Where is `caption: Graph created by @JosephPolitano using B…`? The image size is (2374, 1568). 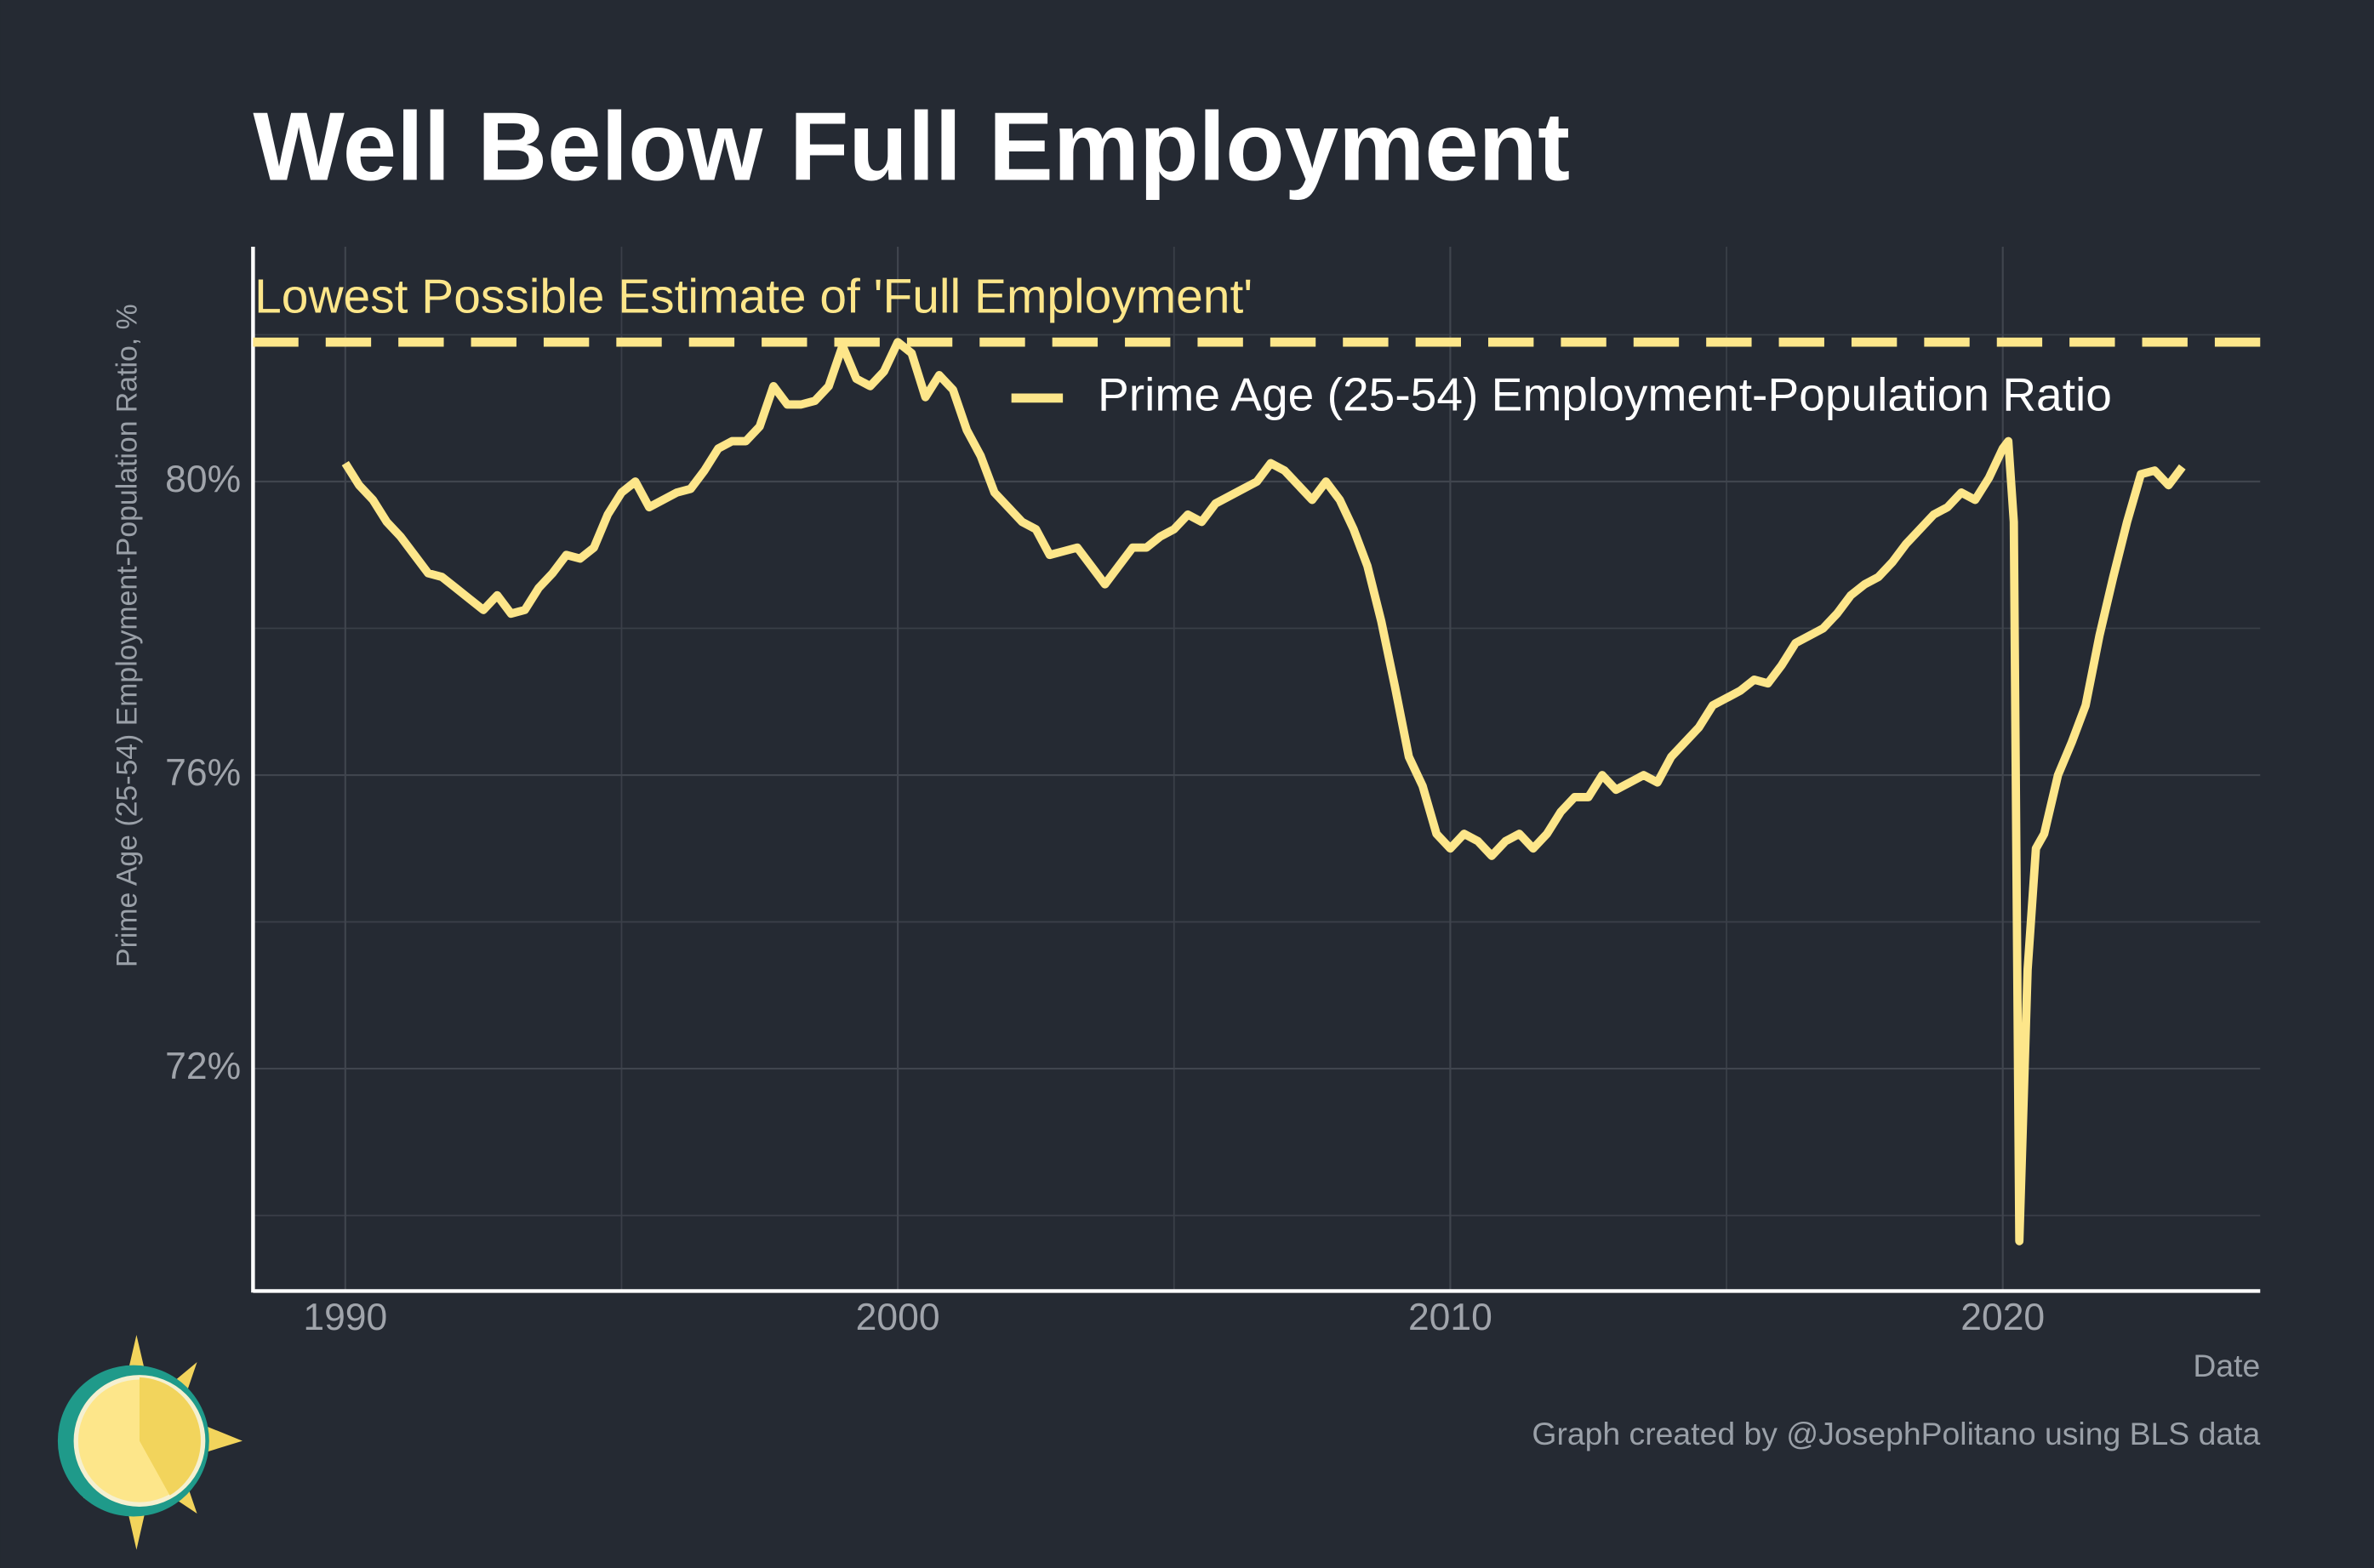 caption: Graph created by @JosephPolitano using B… is located at coordinates (1896, 1433).